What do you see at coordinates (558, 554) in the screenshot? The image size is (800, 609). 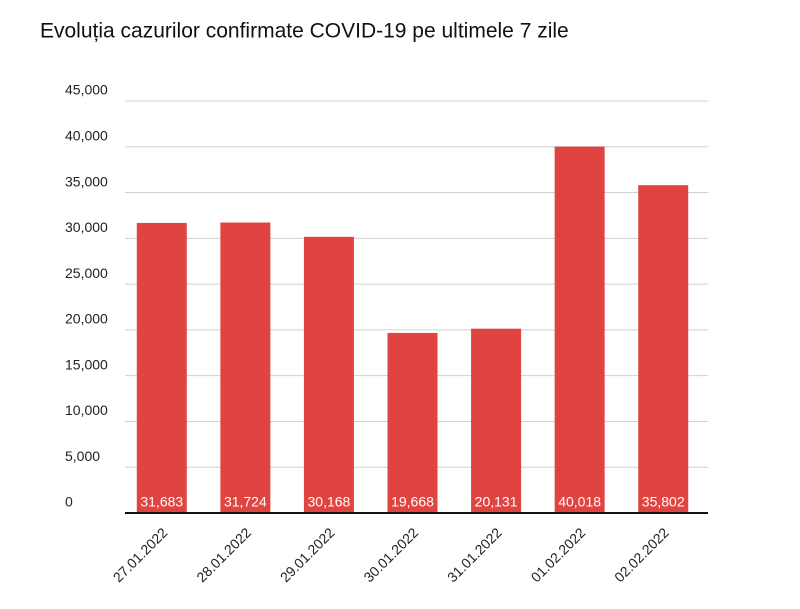 I see `x-tick-label: 01.02.2022` at bounding box center [558, 554].